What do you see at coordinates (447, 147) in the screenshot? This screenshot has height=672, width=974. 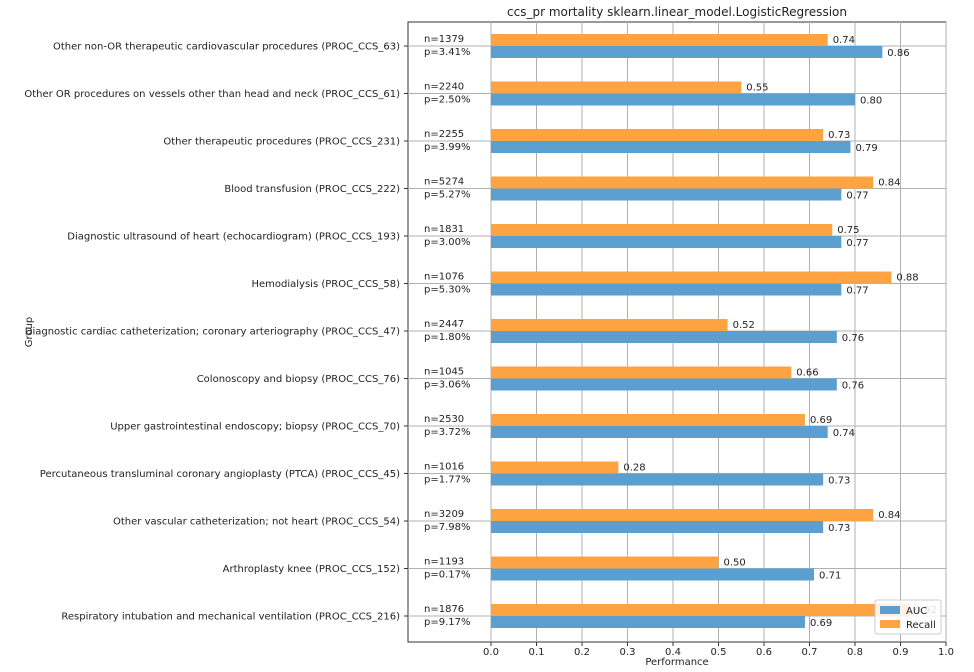 I see `prevalence-label: p=3.99%` at bounding box center [447, 147].